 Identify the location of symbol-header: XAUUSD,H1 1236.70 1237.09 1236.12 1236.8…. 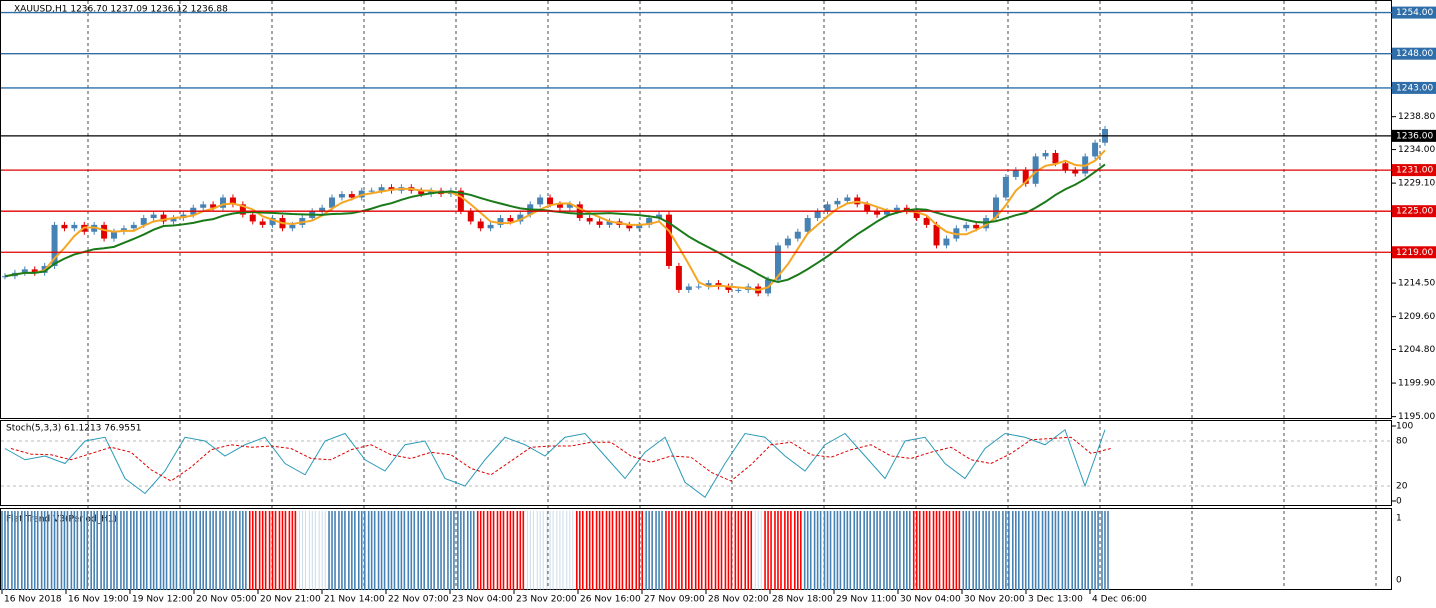
(121, 10).